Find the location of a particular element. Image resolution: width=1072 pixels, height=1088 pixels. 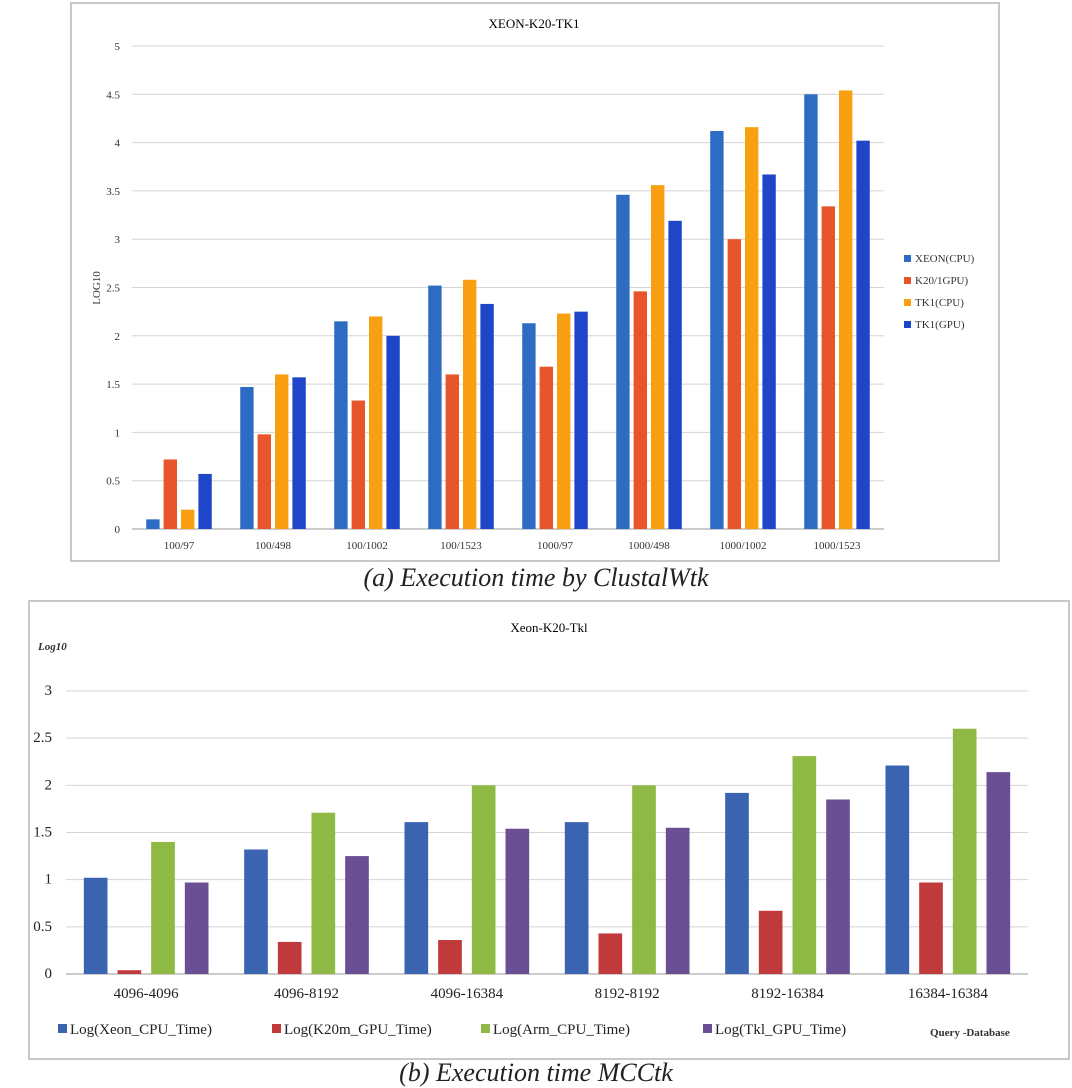

x-tick-label: 8192-8192 is located at coordinates (627, 994).